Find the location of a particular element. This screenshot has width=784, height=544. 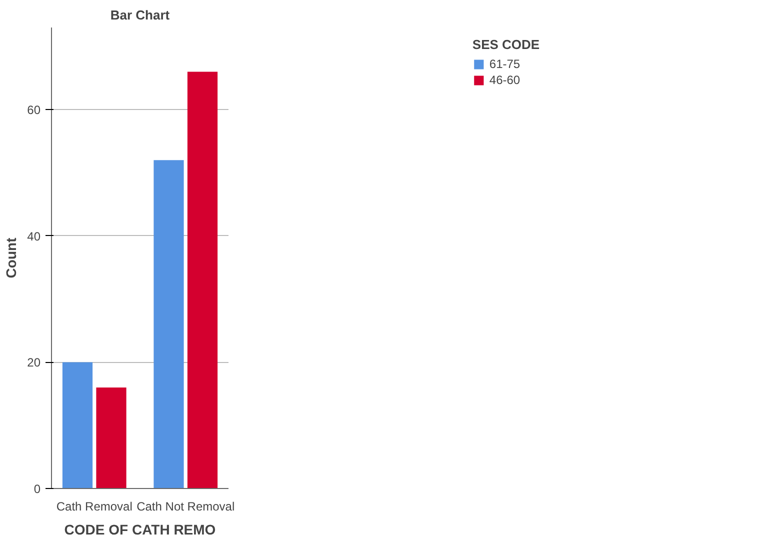

y-tick-label: 40 is located at coordinates (34, 236).